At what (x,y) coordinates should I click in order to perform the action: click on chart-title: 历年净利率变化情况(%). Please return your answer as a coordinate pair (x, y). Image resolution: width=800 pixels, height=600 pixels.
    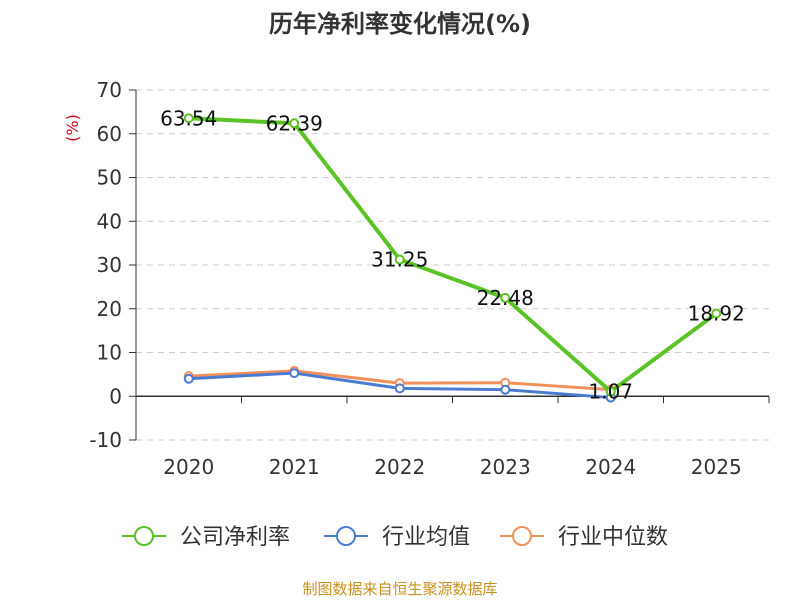
    Looking at the image, I should click on (400, 24).